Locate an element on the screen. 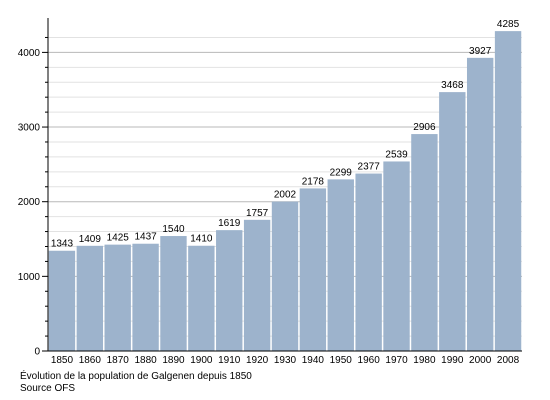  y-tick-label: 4000 is located at coordinates (29, 53).